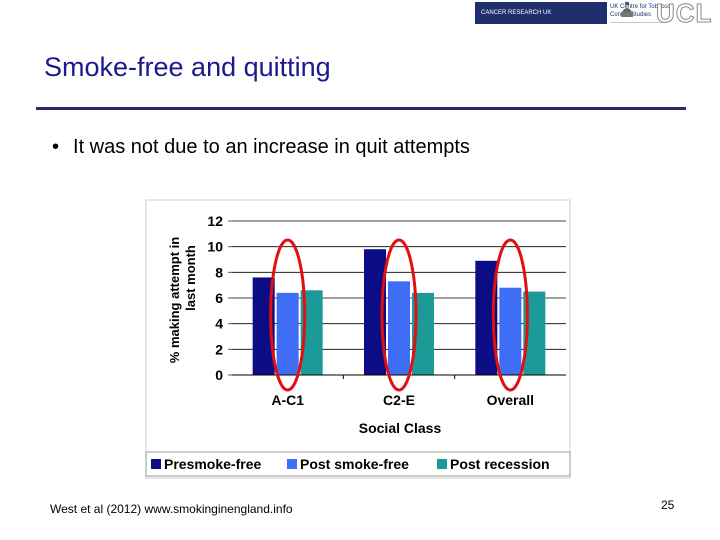  I want to click on title-divider, so click(361, 108).